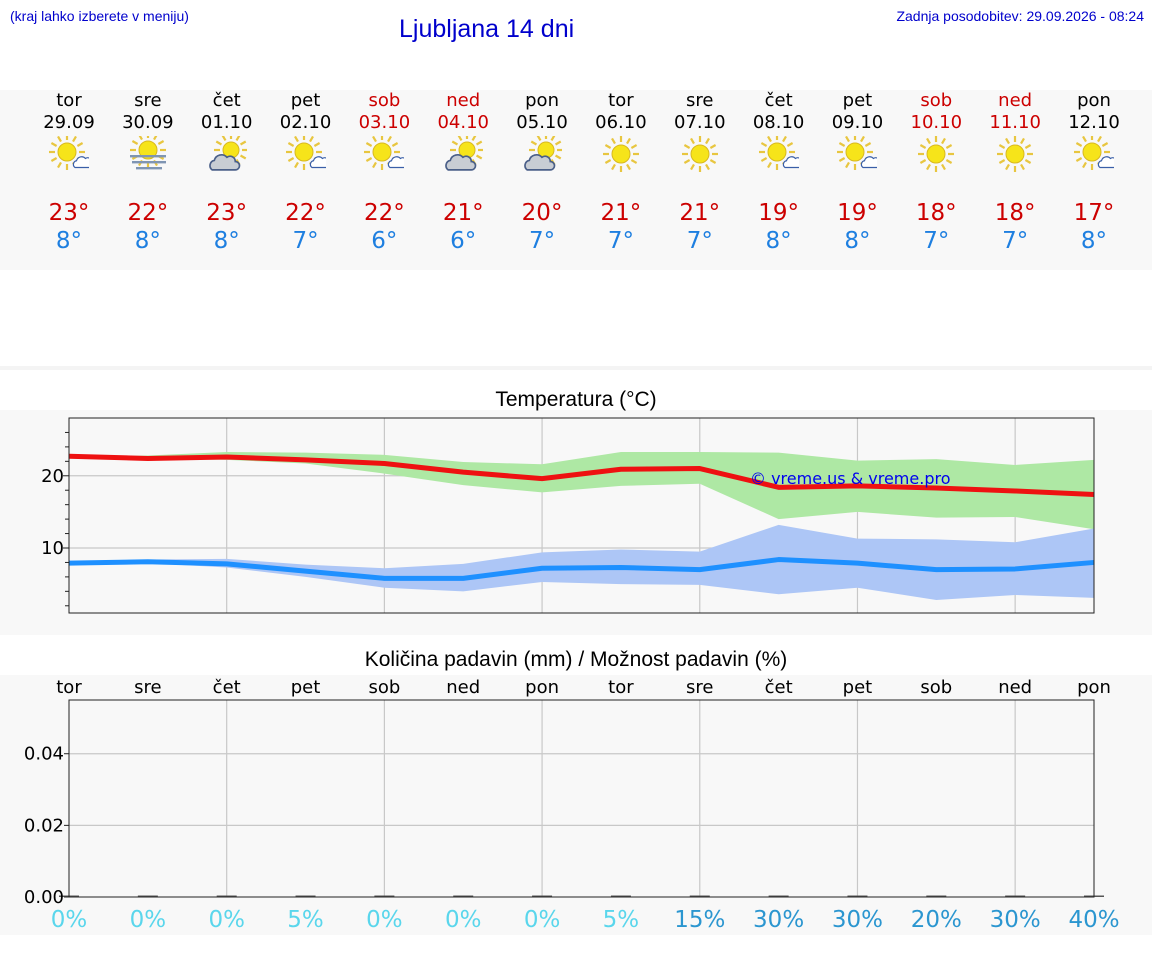 The width and height of the screenshot is (1152, 975). I want to click on day-date: 03.10, so click(384, 122).